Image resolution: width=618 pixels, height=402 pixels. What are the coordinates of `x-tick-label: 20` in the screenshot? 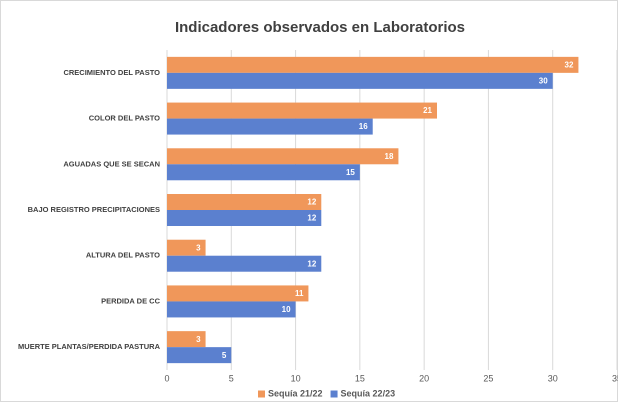 It's located at (424, 378).